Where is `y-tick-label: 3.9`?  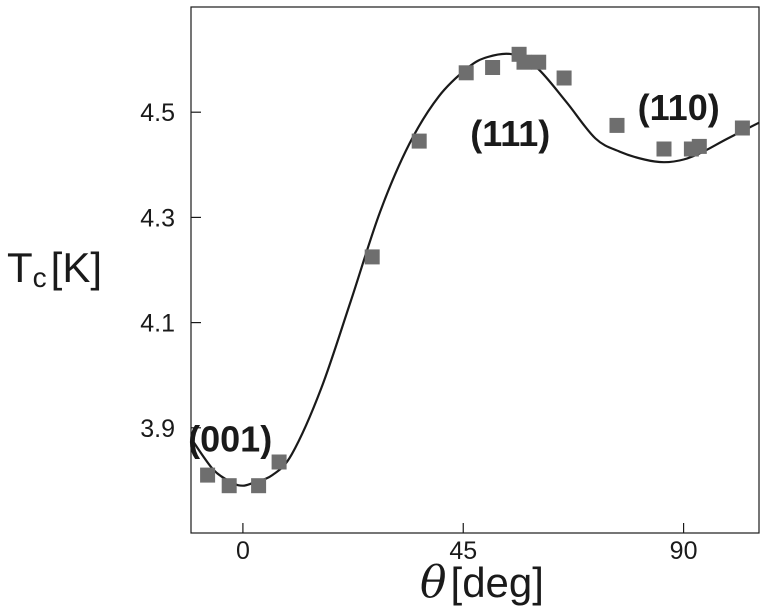
y-tick-label: 3.9 is located at coordinates (157, 429).